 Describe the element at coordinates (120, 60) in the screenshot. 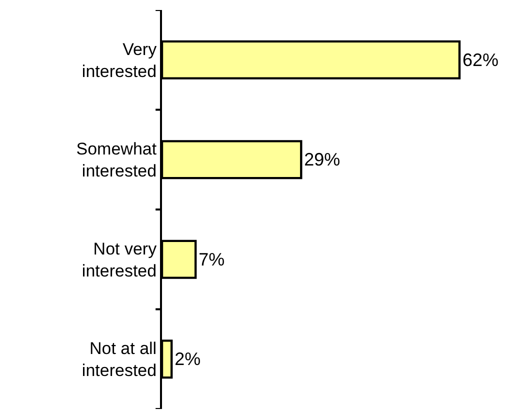

I see `y-tick-label: Very interested` at that location.